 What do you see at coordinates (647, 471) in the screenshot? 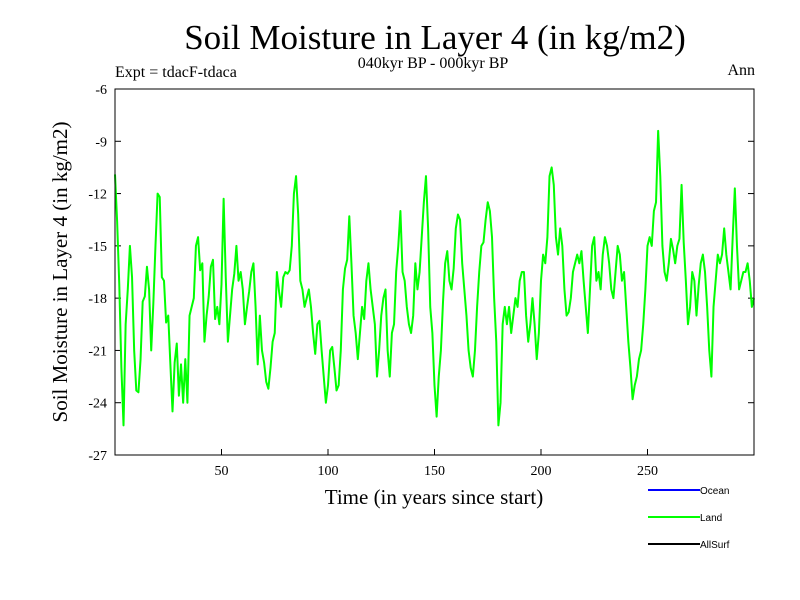
I see `x-tick-label: 250` at bounding box center [647, 471].